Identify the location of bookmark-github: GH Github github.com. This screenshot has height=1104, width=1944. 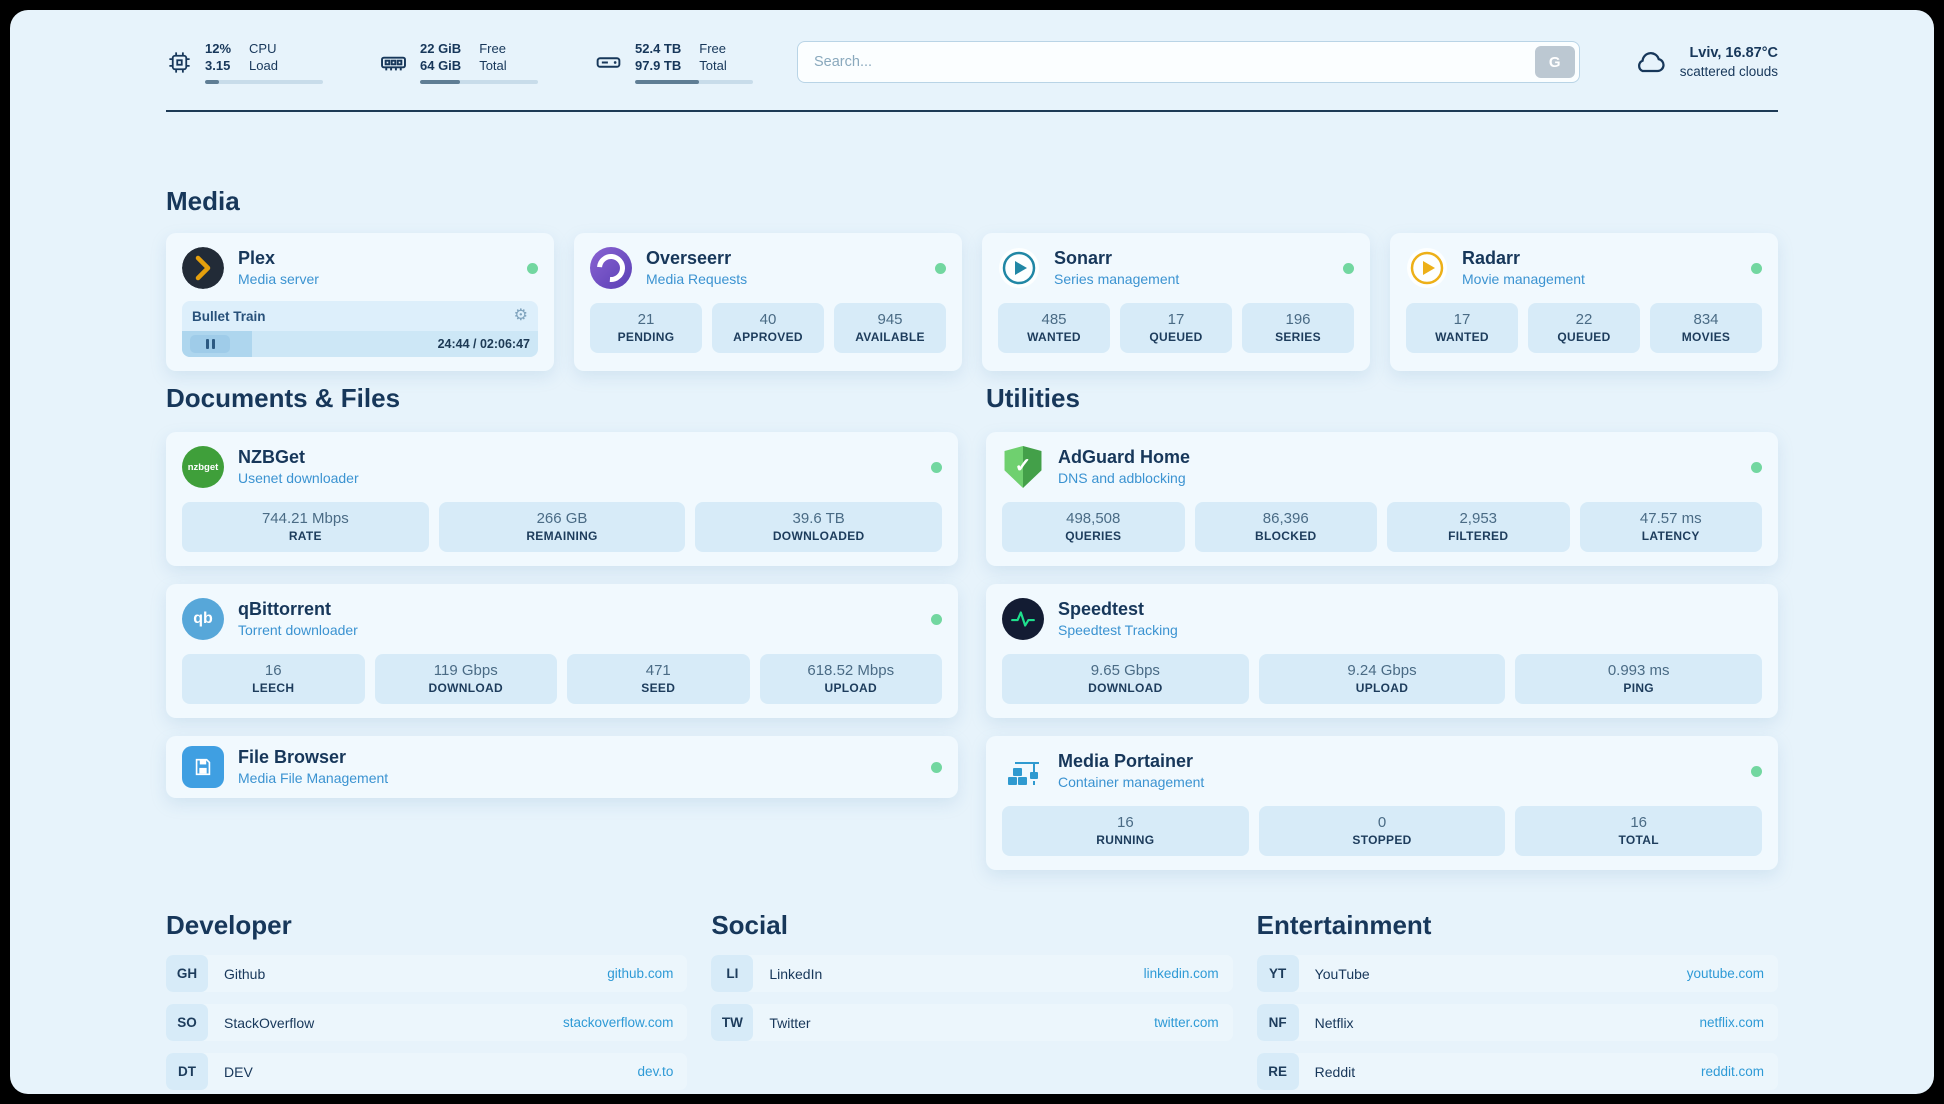
(427, 973).